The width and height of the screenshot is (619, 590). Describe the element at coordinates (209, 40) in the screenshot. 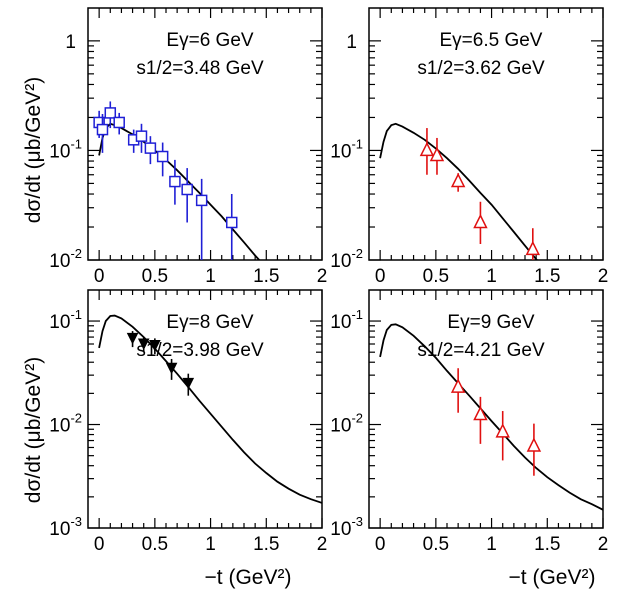

I see `energy-annotation: Eγ=6 GeV` at that location.